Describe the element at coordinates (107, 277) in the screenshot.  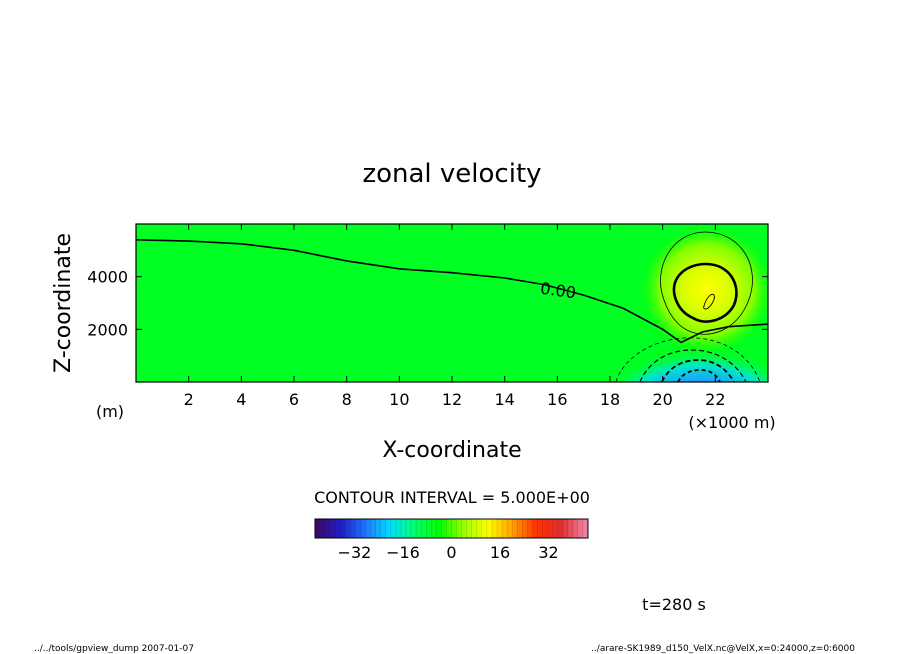
I see `y-tick-label: 4000` at that location.